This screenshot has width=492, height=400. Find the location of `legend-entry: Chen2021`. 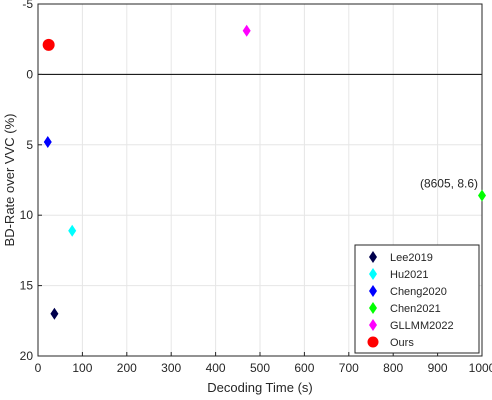

legend-entry: Chen2021 is located at coordinates (405, 308).